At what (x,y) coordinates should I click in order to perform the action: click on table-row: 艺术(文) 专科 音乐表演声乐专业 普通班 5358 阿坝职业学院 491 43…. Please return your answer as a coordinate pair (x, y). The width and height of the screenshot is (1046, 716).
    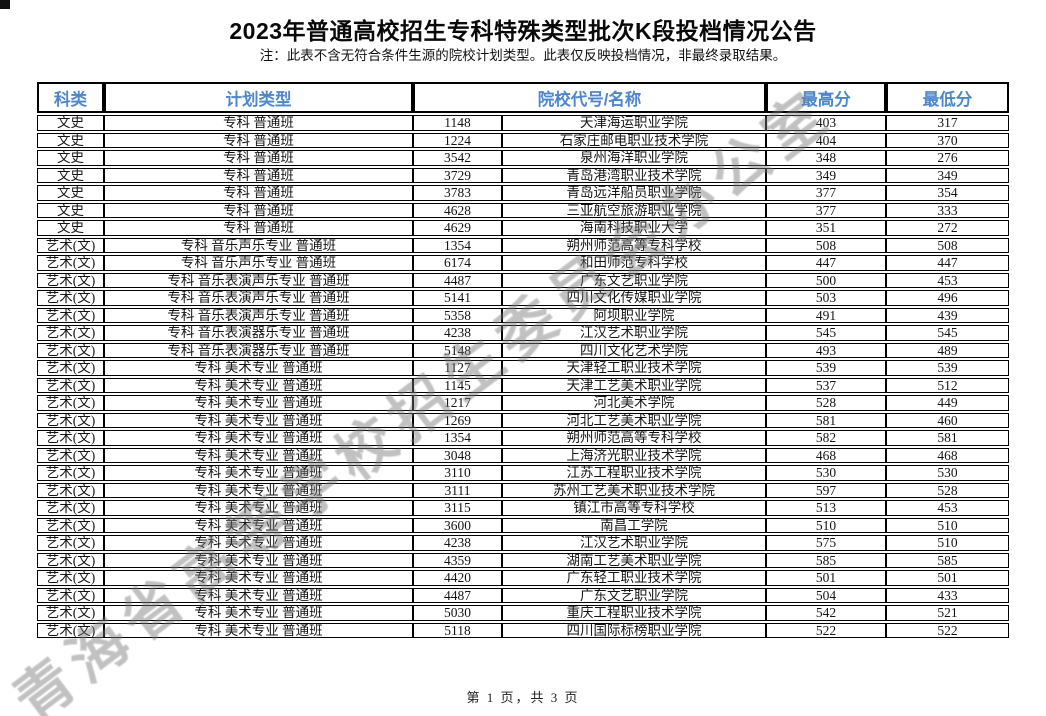
    Looking at the image, I should click on (523, 315).